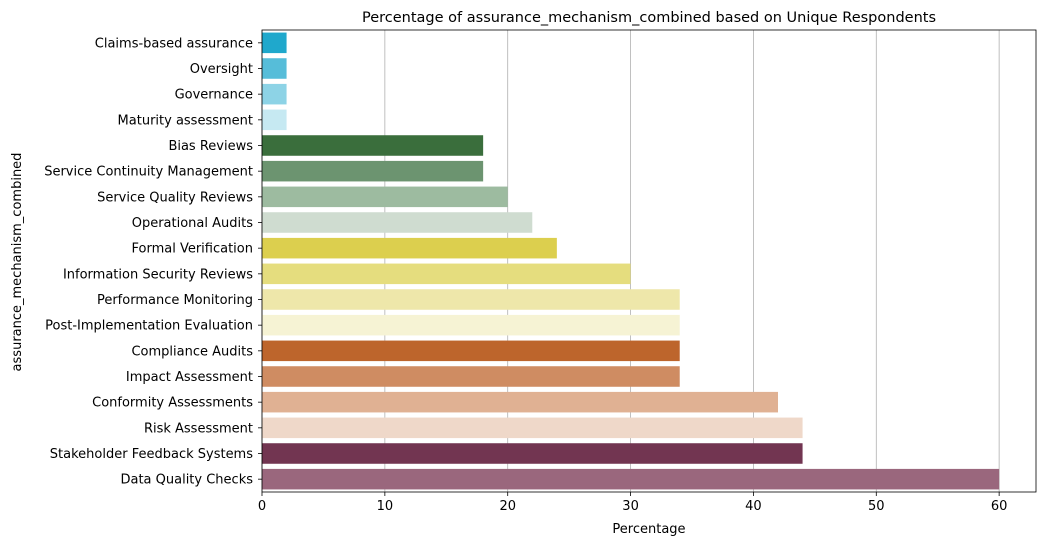 The height and width of the screenshot is (545, 1047). Describe the element at coordinates (648, 529) in the screenshot. I see `x-axis-label: Percentage` at that location.